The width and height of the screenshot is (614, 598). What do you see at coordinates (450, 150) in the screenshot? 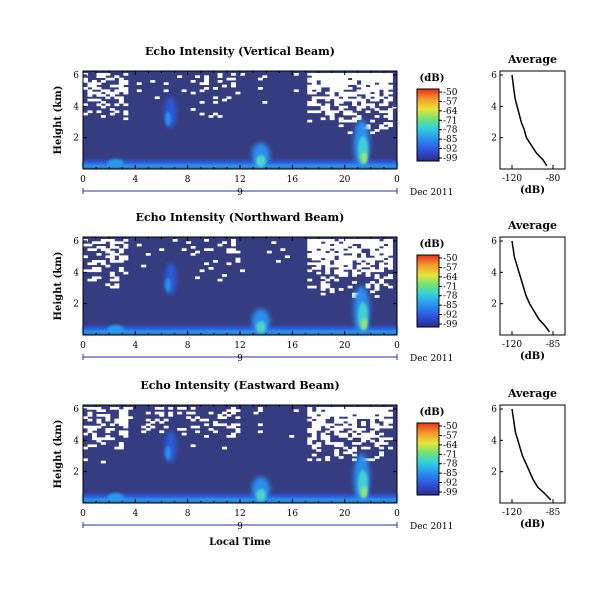
I see `colorbar-tick-label: -92` at bounding box center [450, 150].